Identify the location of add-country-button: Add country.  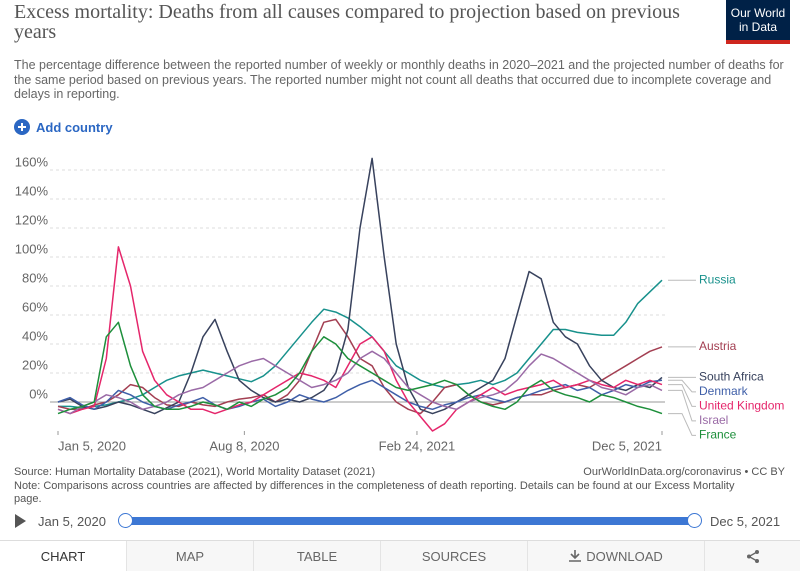
(63, 127).